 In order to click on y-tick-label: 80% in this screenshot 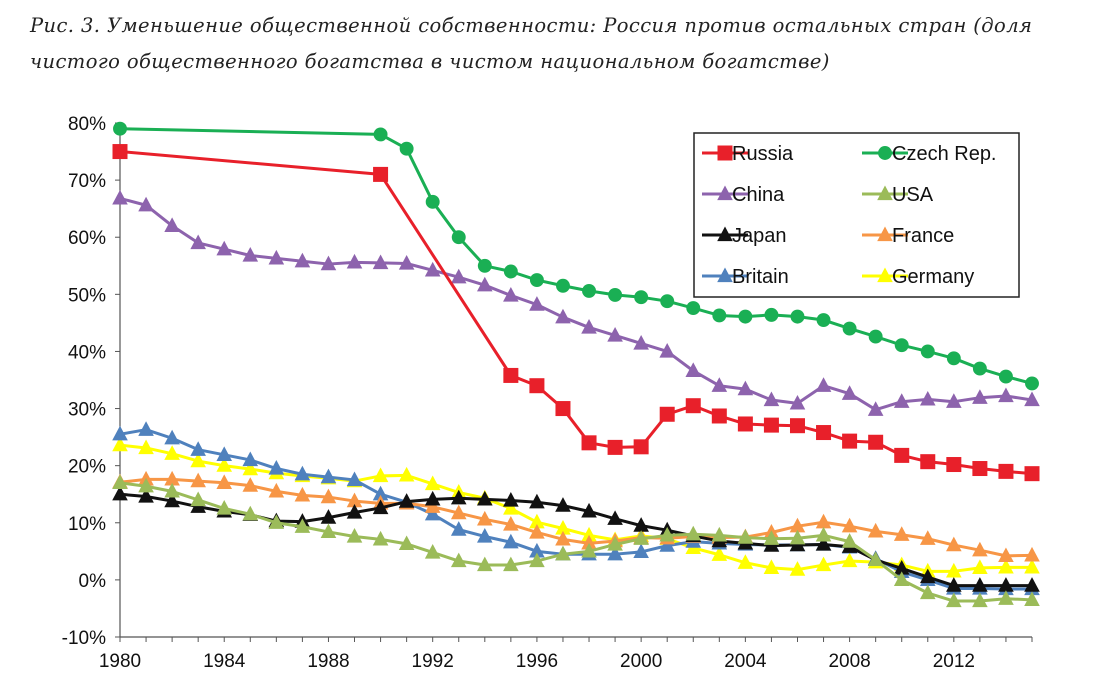, I will do `click(87, 124)`.